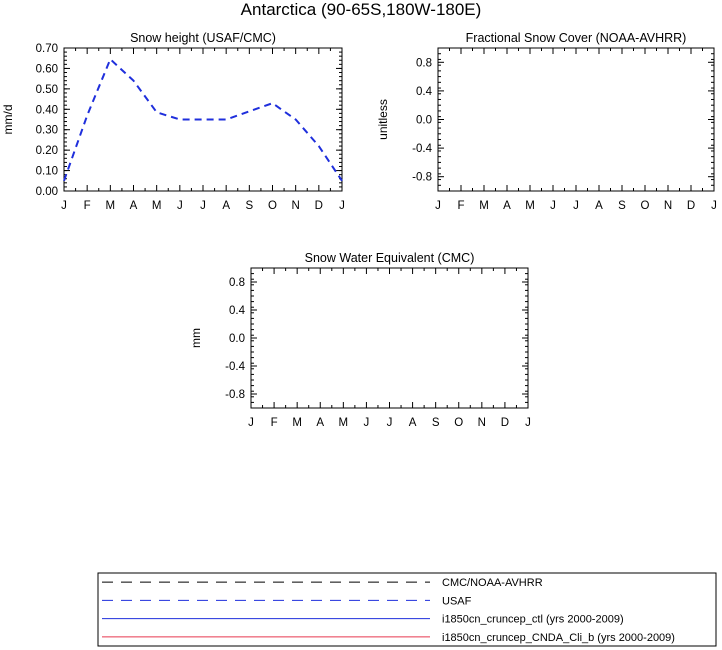  Describe the element at coordinates (203, 38) in the screenshot. I see `panel-title: Snow height (USAF/CMC)` at that location.